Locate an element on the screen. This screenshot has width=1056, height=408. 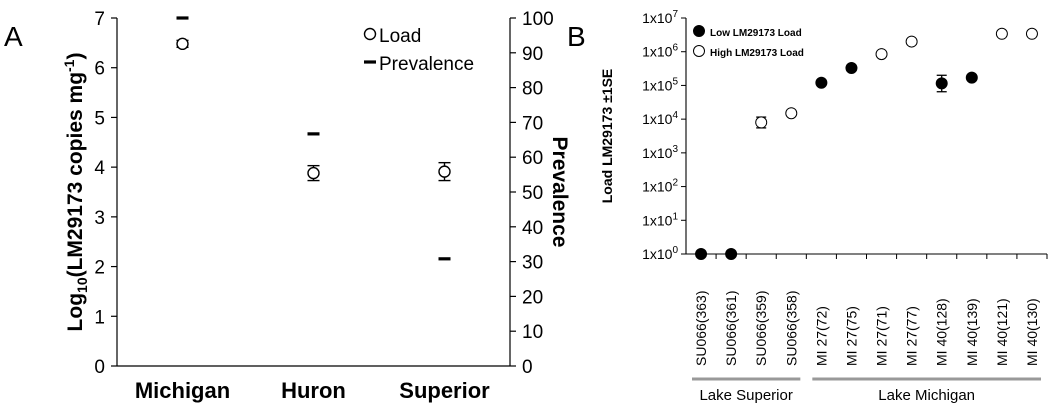
b-category-label: MI 40(139) is located at coordinates (972, 332).